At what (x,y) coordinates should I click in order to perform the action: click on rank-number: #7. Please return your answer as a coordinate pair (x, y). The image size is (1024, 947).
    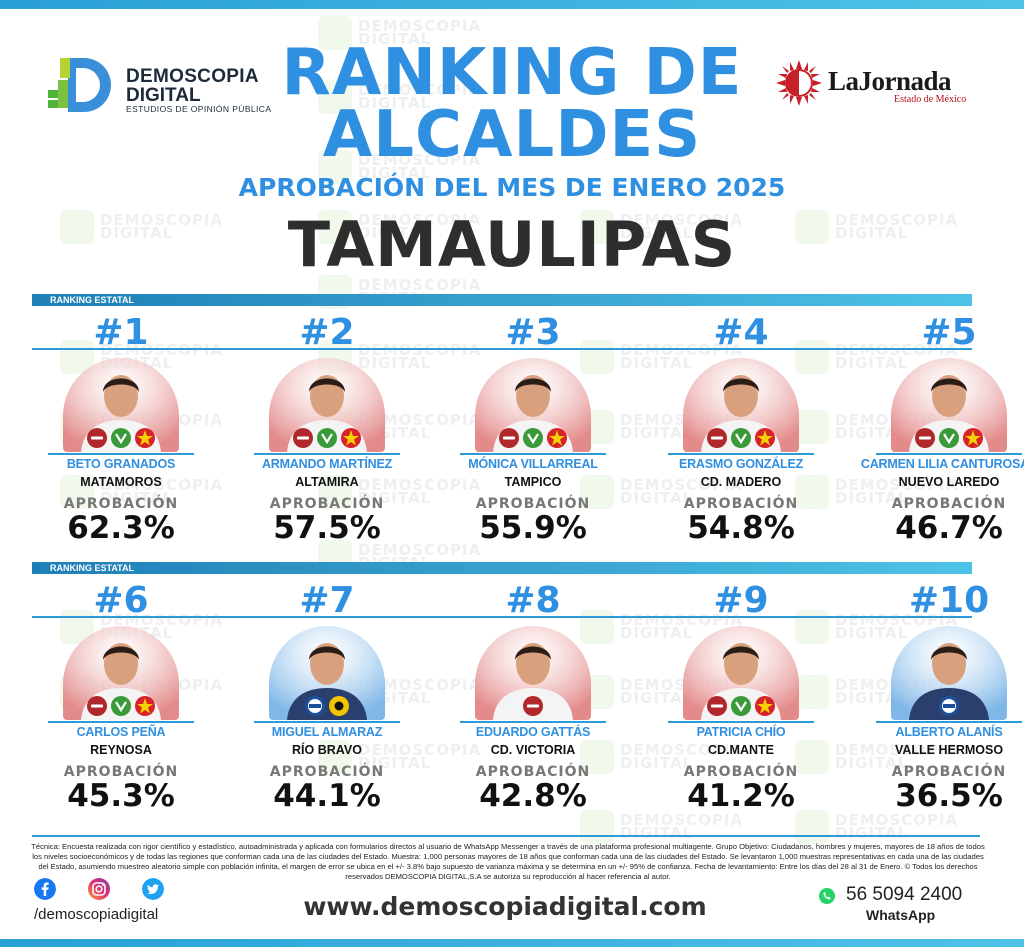
    Looking at the image, I should click on (327, 600).